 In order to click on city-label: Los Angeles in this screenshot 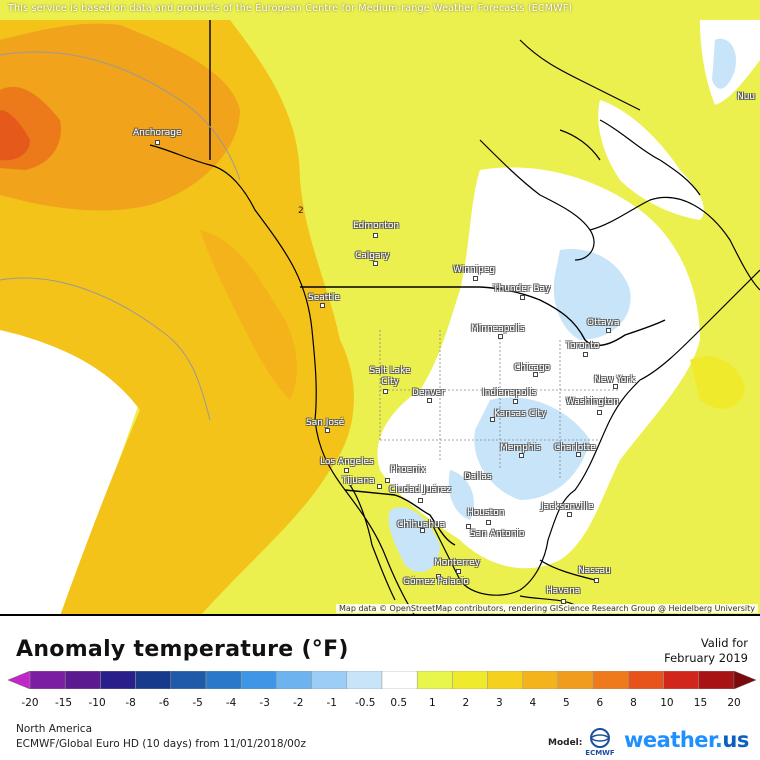, I will do `click(347, 462)`.